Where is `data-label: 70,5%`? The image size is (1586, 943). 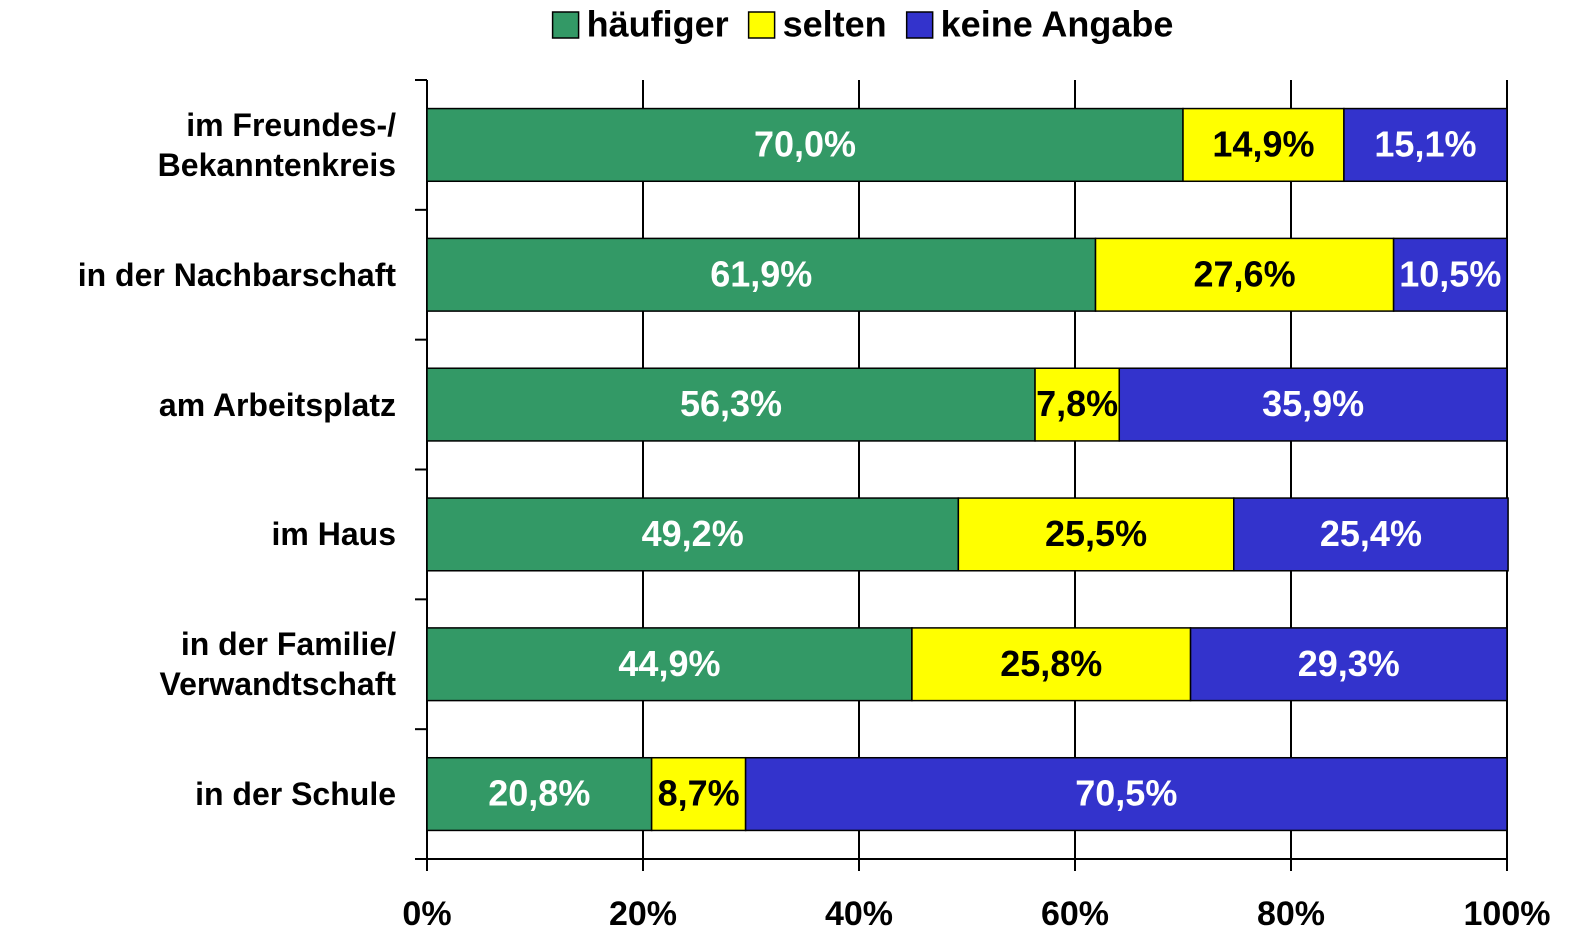 data-label: 70,5% is located at coordinates (1126, 793).